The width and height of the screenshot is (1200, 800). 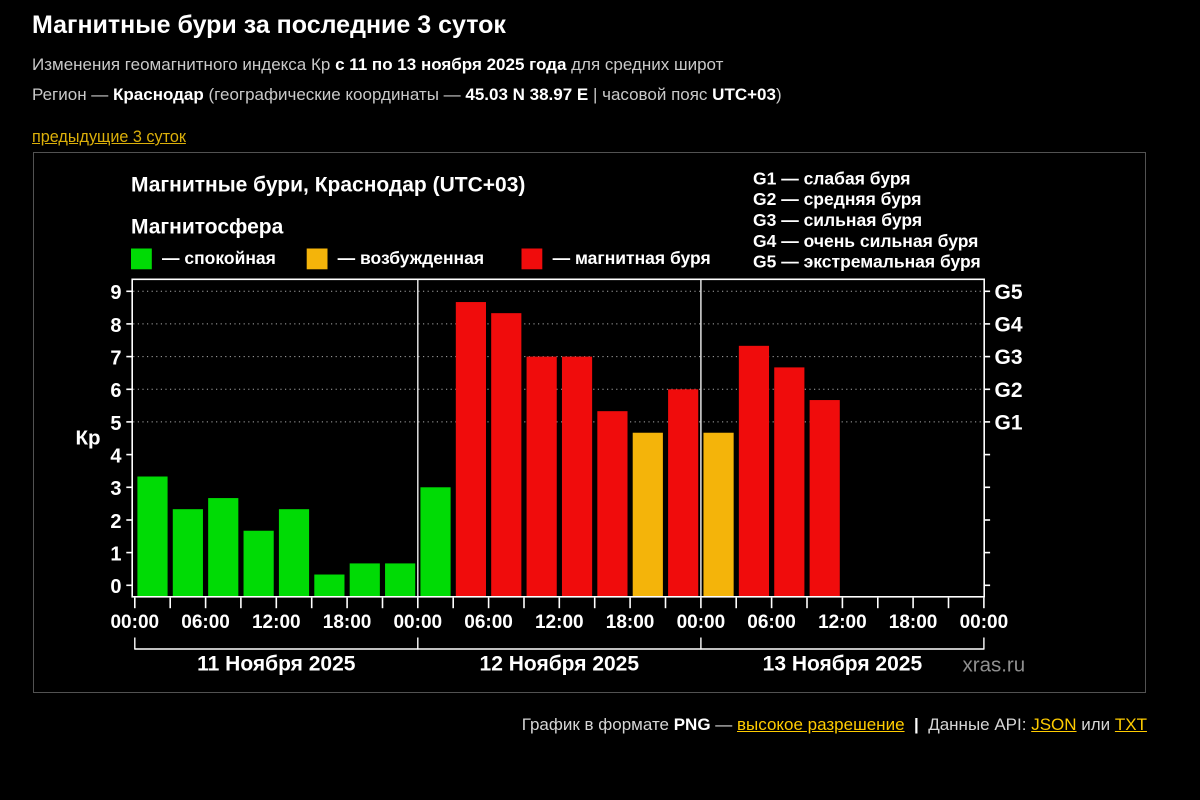 I want to click on svg-text: 4, so click(x=116, y=457).